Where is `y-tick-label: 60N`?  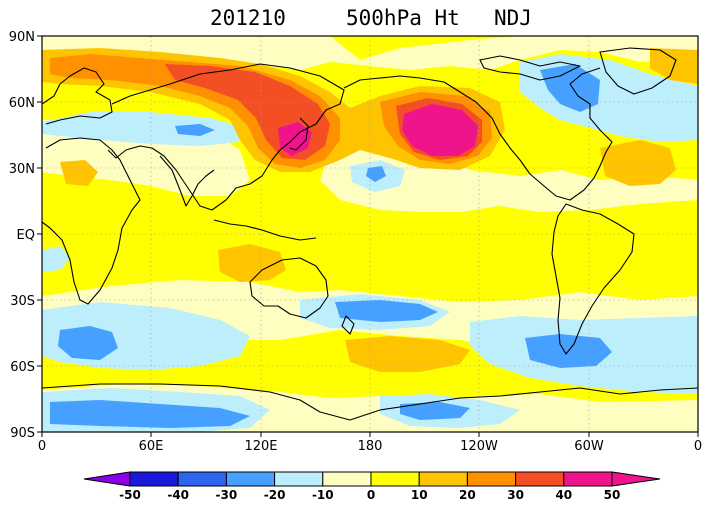
y-tick-label: 60N is located at coordinates (22, 103).